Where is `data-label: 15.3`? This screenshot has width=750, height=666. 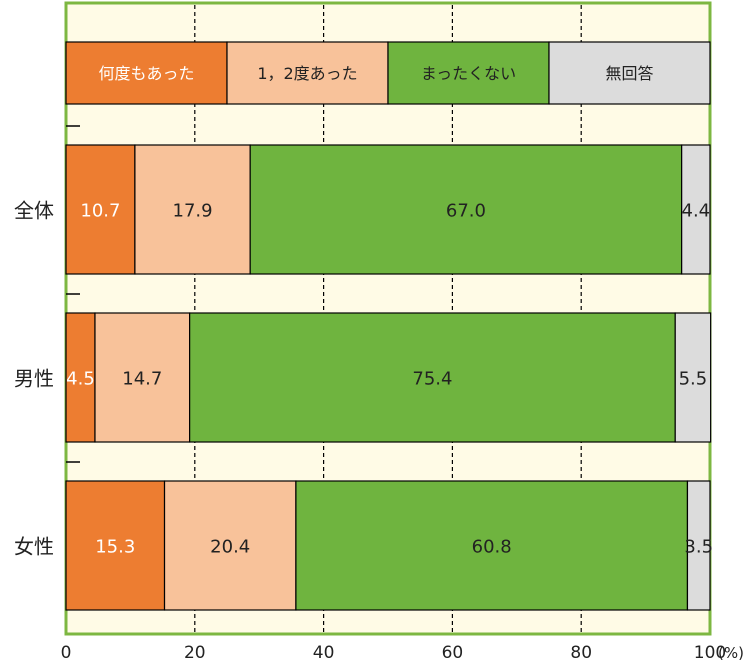 data-label: 15.3 is located at coordinates (115, 547).